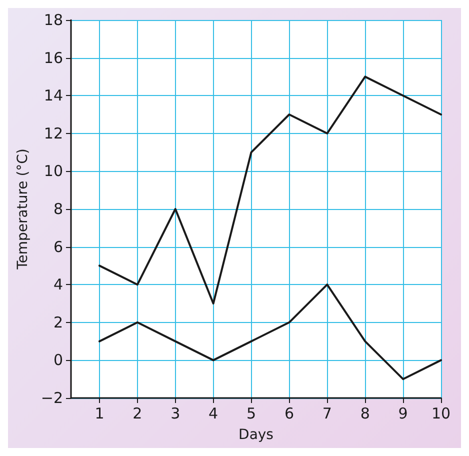  I want to click on x-tick-label: 6, so click(289, 413).